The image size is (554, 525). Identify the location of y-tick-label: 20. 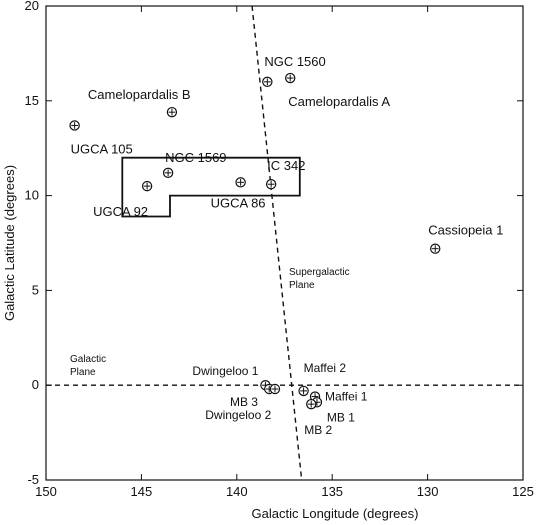
(32, 6).